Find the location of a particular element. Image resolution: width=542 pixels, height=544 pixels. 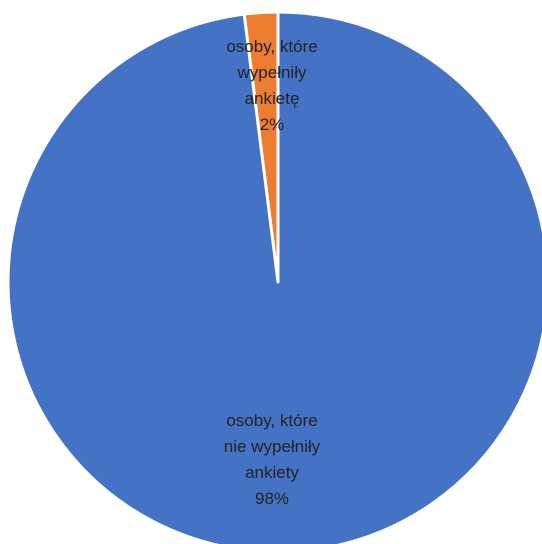

pie-slice-value-label: 98% is located at coordinates (272, 498).